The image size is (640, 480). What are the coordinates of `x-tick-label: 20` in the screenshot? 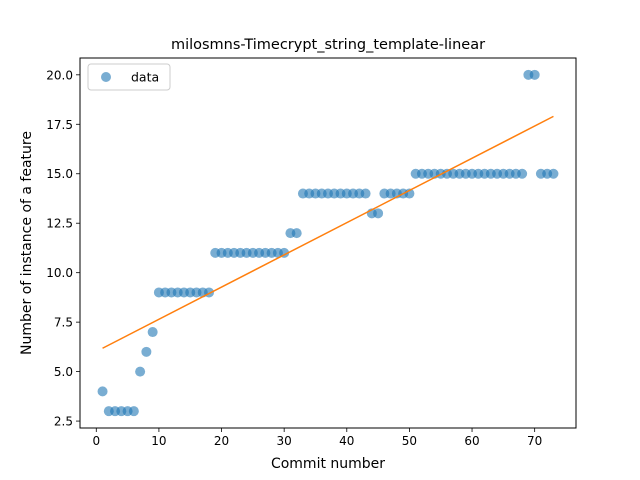 It's located at (221, 441).